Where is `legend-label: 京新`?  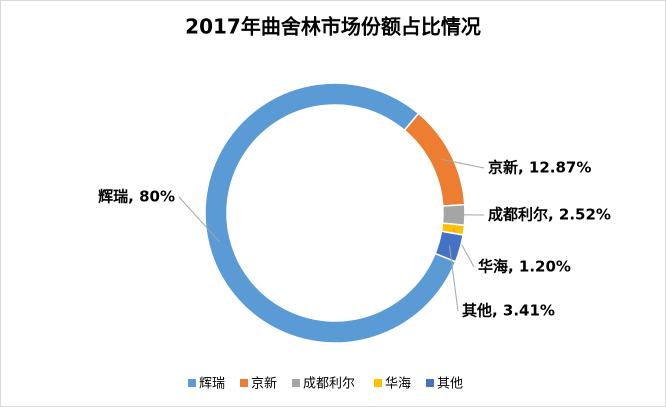
legend-label: 京新 is located at coordinates (264, 384).